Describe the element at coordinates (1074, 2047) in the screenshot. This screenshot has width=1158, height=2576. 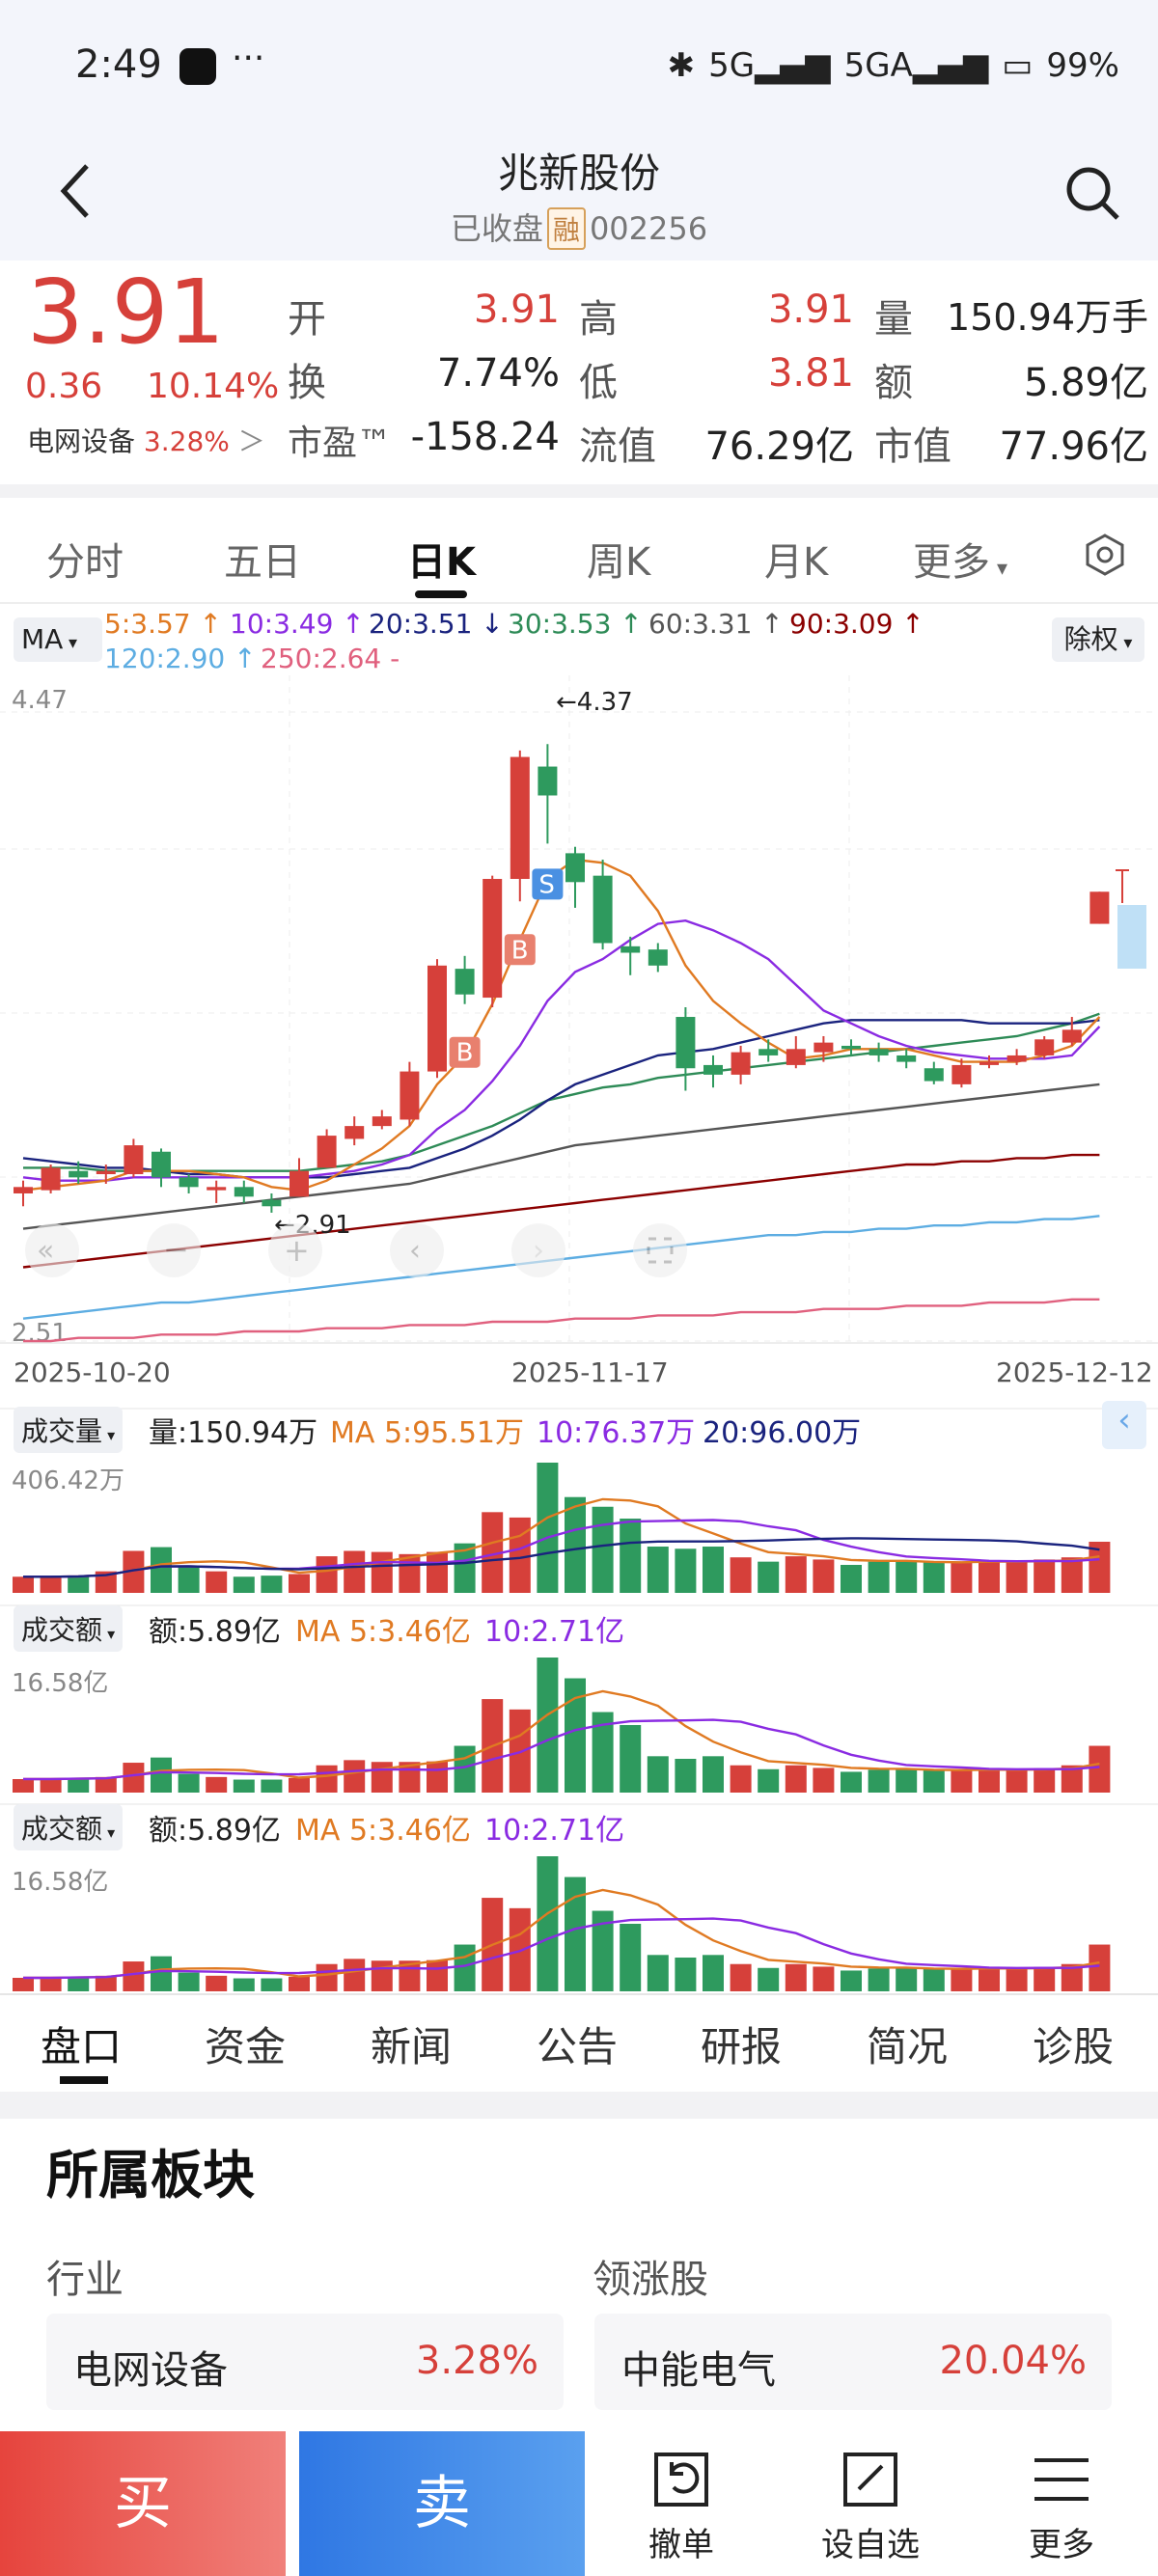
I see `tab-diagnosis: 诊股` at that location.